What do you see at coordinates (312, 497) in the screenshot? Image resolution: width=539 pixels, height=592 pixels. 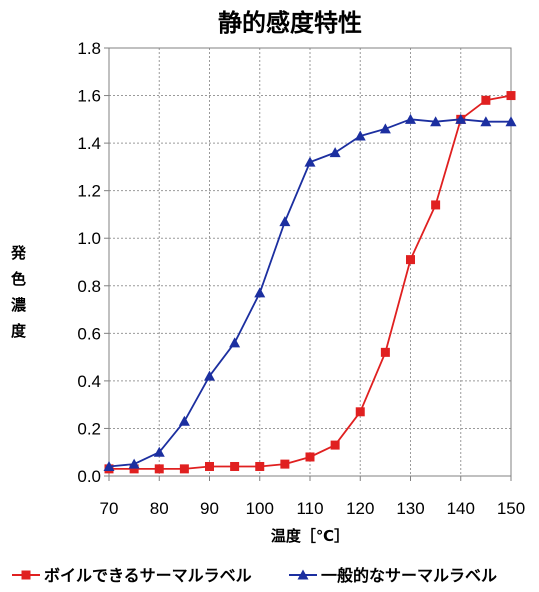 I see `x-axis-ticks: 70 80 90 100 110 120 130 140 150` at bounding box center [312, 497].